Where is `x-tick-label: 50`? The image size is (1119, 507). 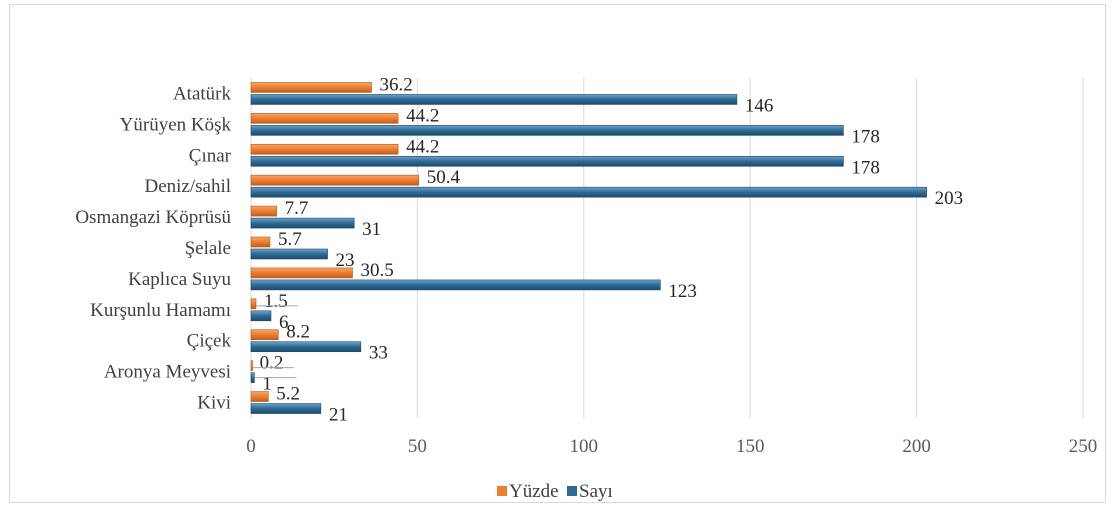
x-tick-label: 50 is located at coordinates (417, 446).